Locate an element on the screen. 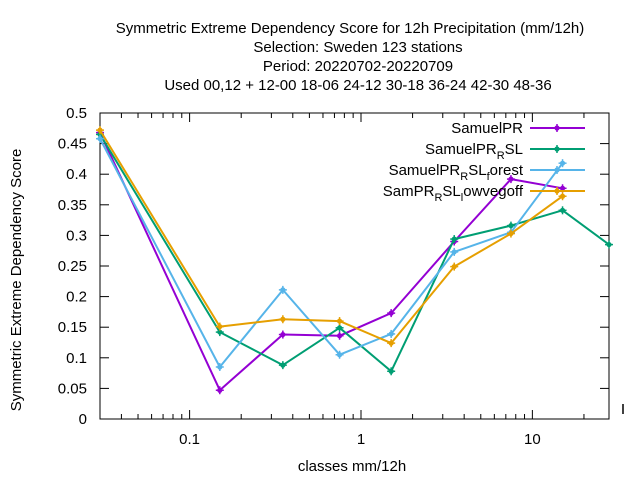 This screenshot has width=640, height=480. chart-subtitle-selection: Selection: Sweden 123 stations is located at coordinates (357, 47).